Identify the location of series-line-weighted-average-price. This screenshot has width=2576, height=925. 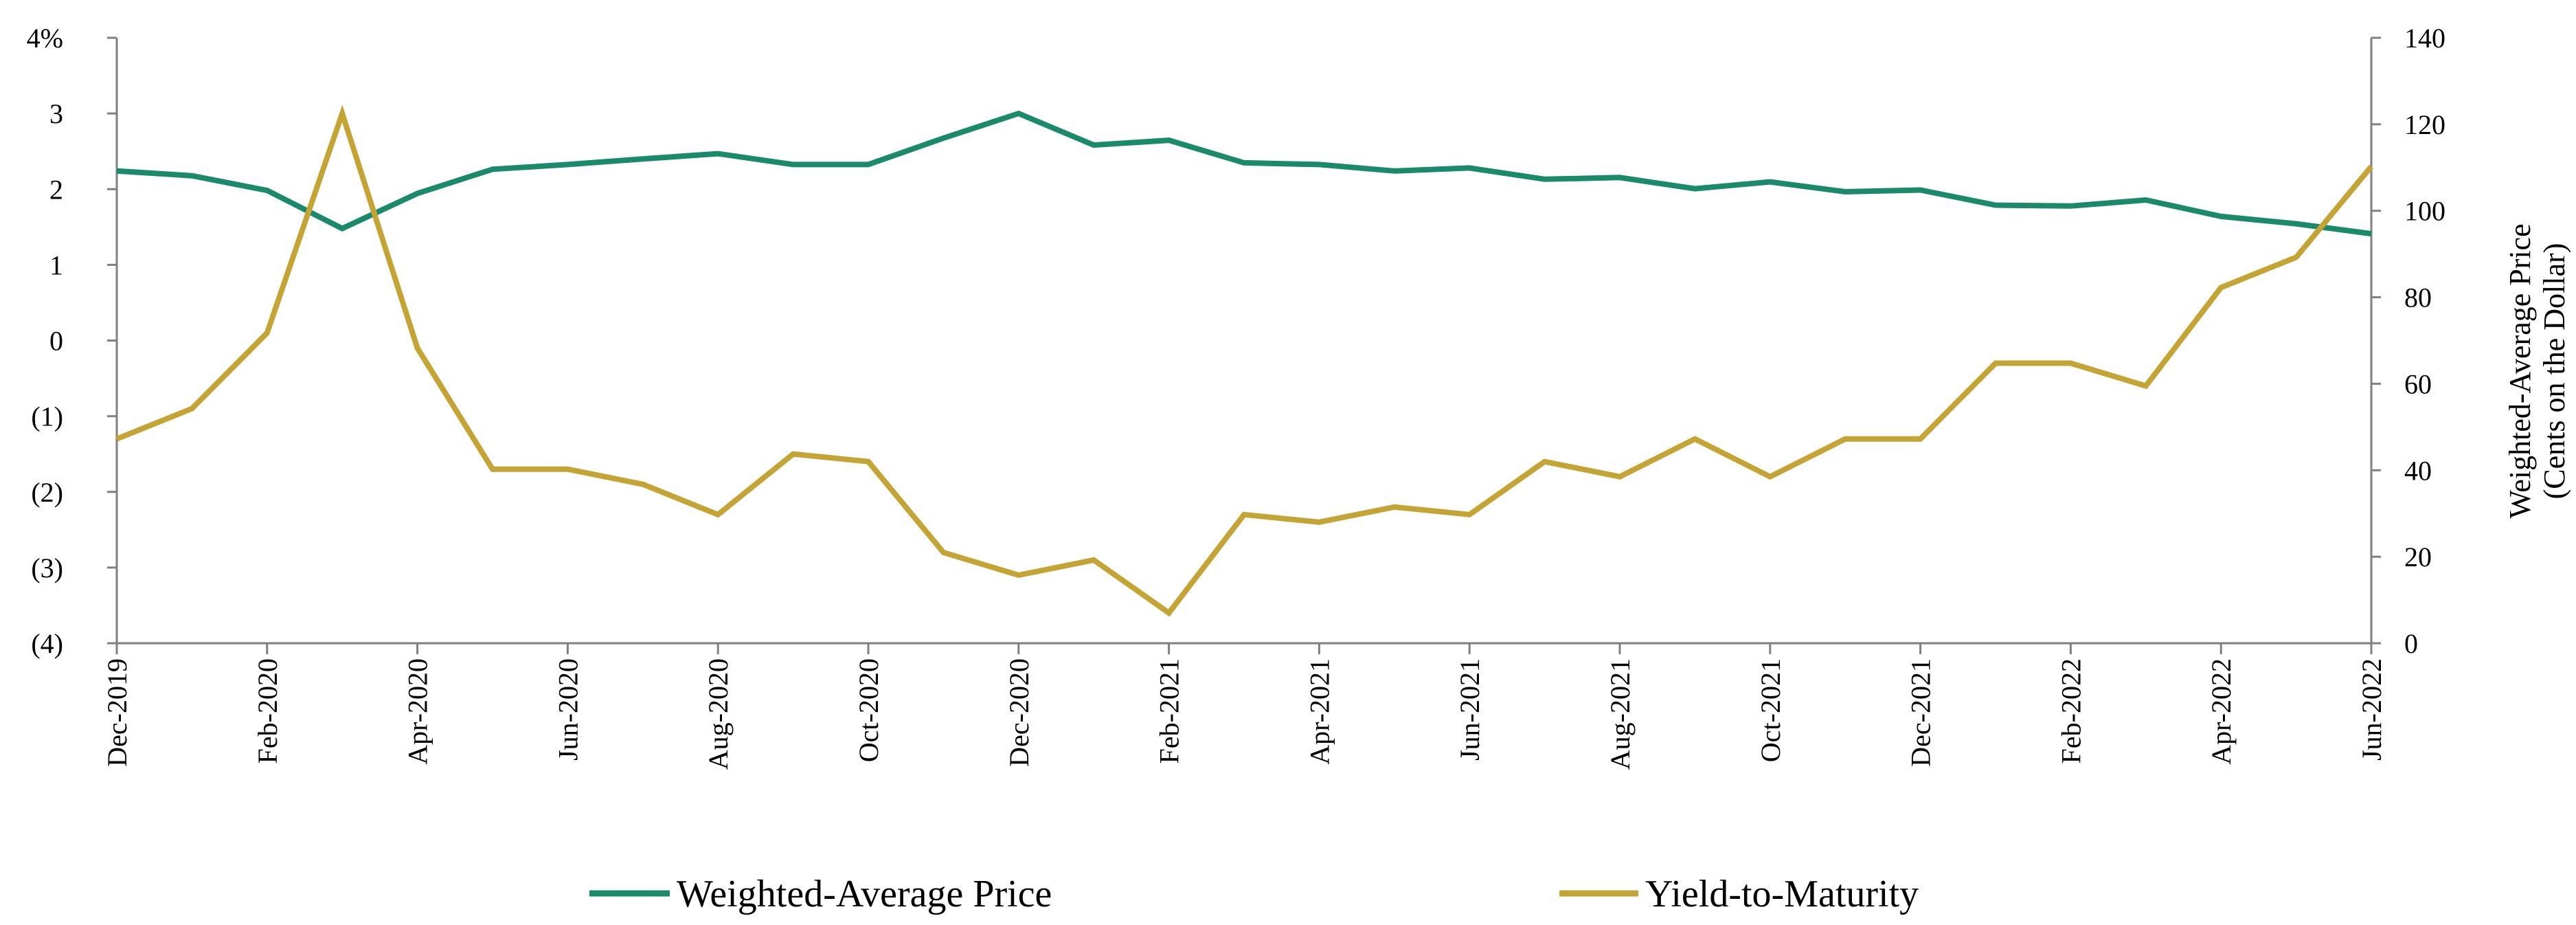
(1244, 173).